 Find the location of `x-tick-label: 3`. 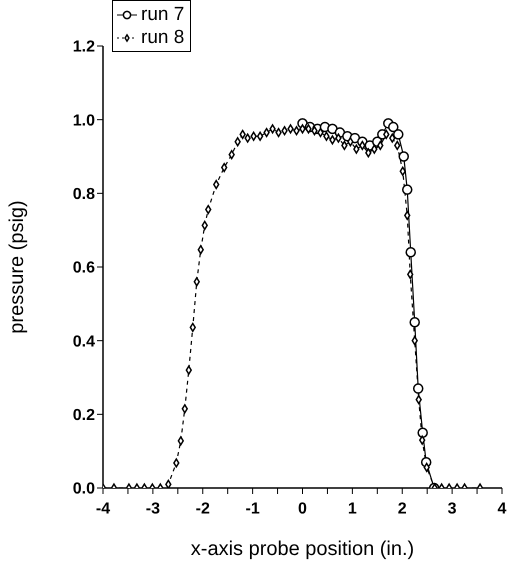

x-tick-label: 3 is located at coordinates (452, 509).